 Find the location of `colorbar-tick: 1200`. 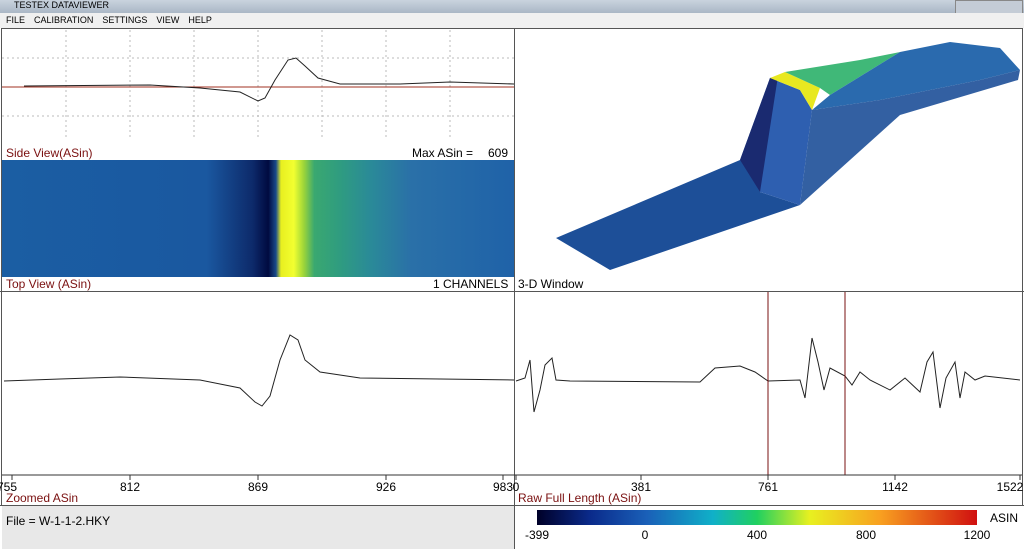

colorbar-tick: 1200 is located at coordinates (977, 535).